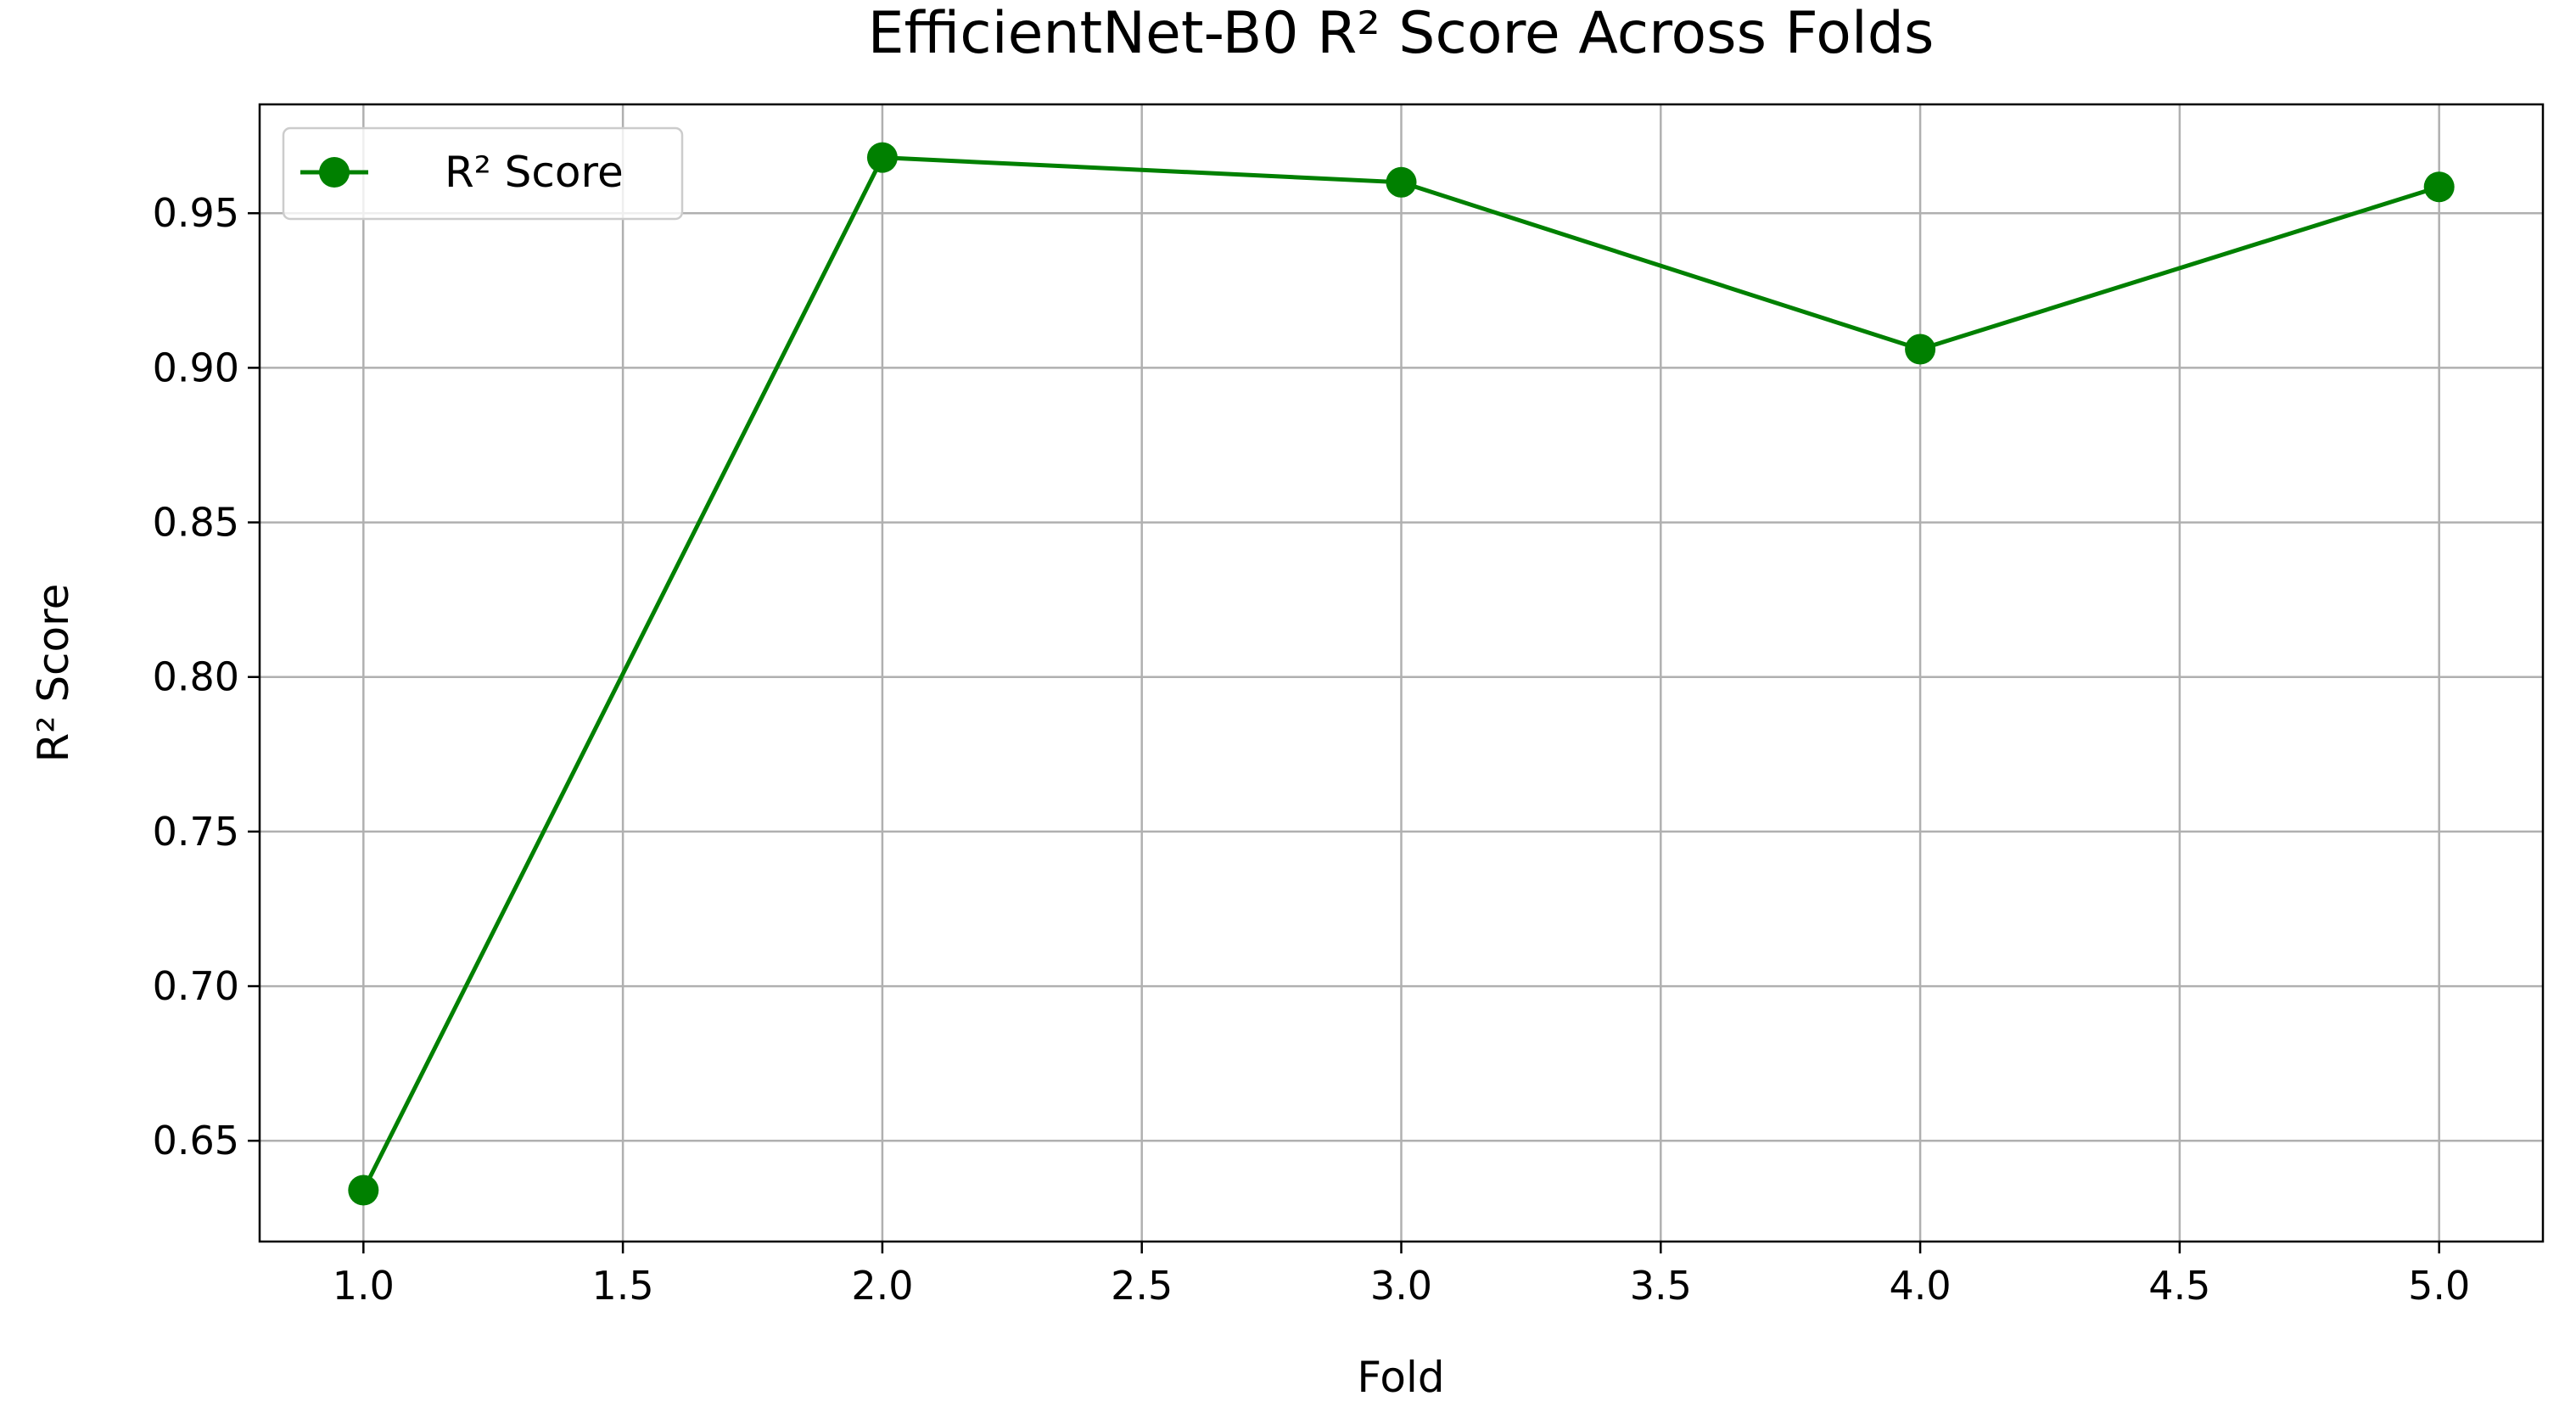 Image resolution: width=2576 pixels, height=1424 pixels. I want to click on y-tick-label: 0.70, so click(196, 986).